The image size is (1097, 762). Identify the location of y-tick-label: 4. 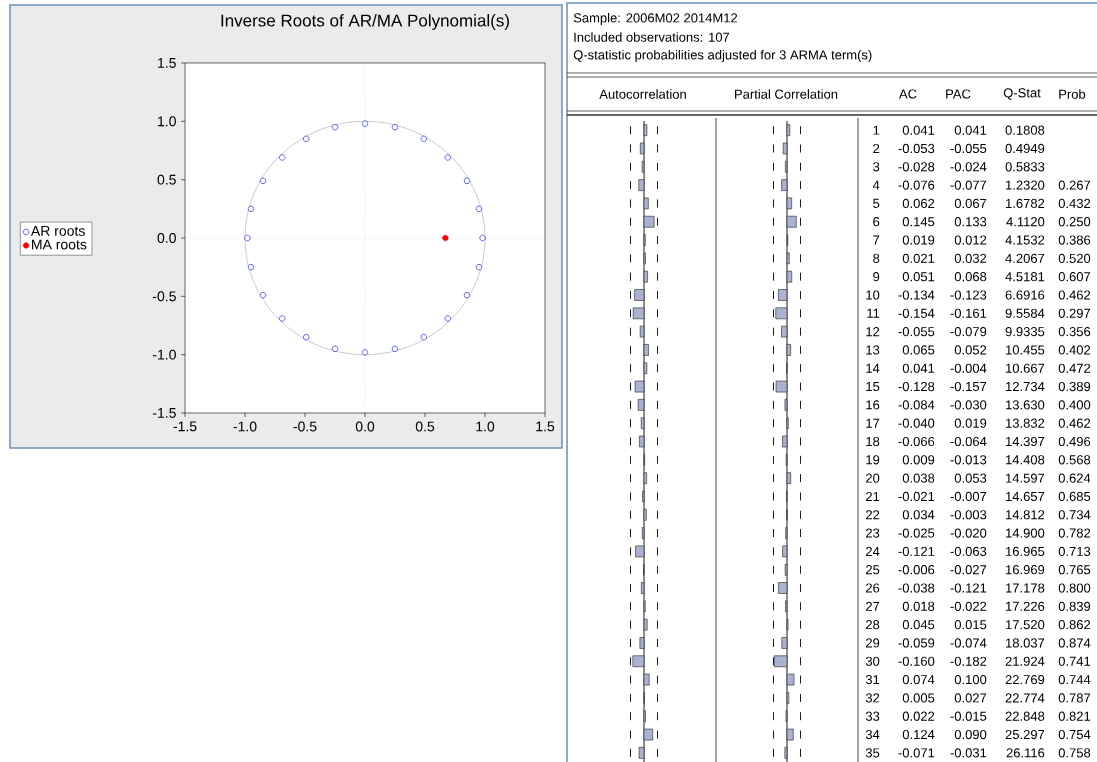
(876, 185).